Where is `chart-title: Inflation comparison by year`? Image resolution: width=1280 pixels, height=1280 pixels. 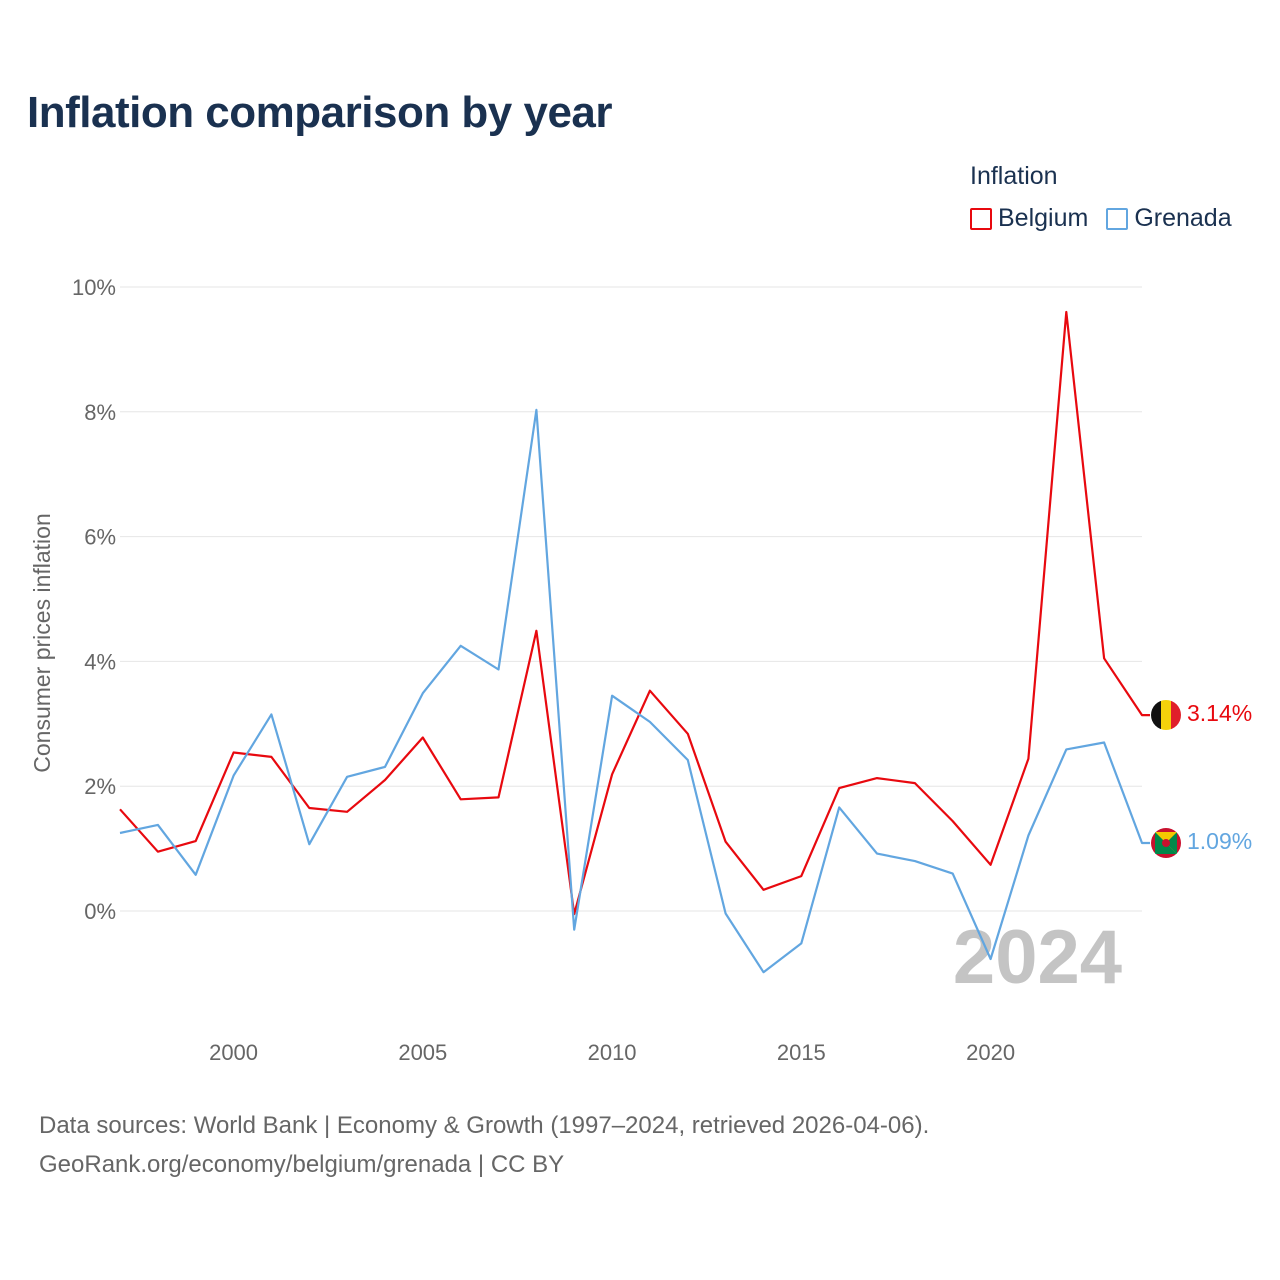 chart-title: Inflation comparison by year is located at coordinates (320, 112).